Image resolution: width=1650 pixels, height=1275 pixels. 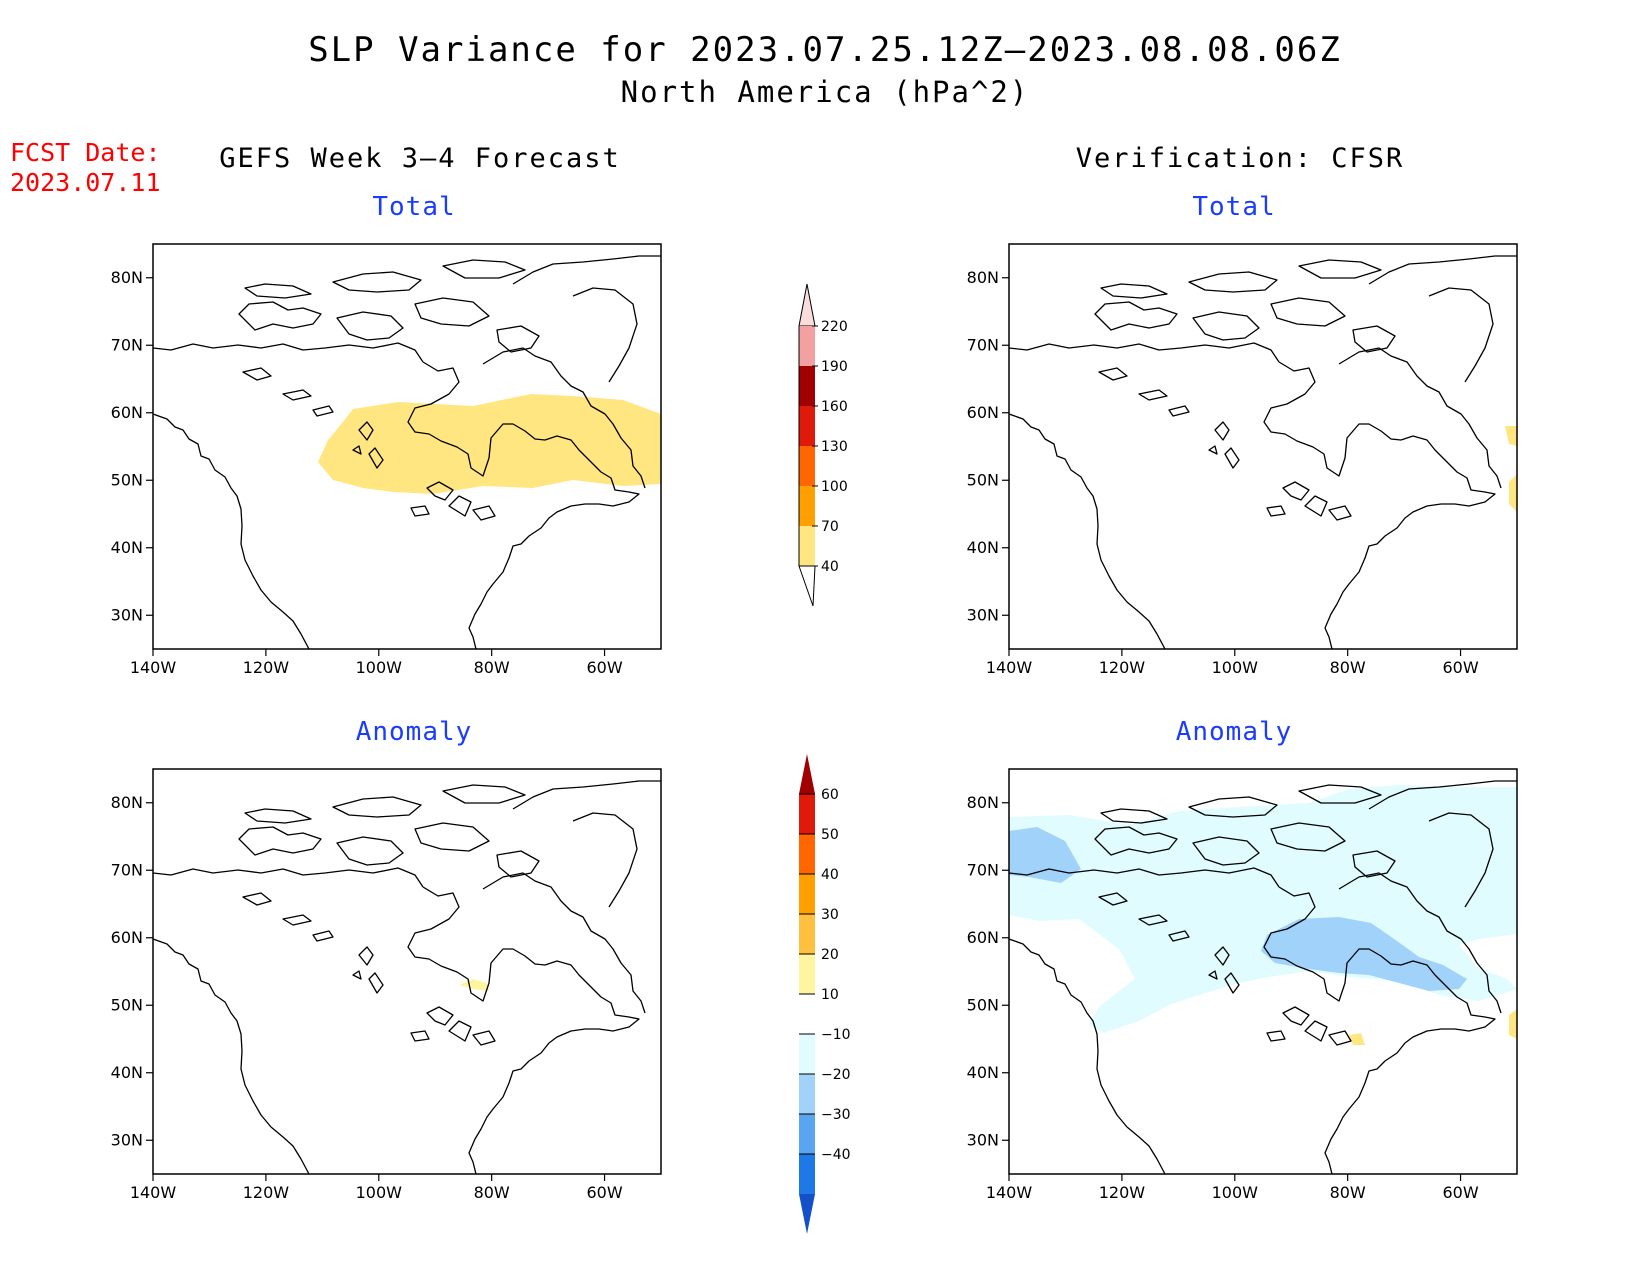 What do you see at coordinates (420, 158) in the screenshot?
I see `left-column-title: GEFS Week 3–4 Forecast` at bounding box center [420, 158].